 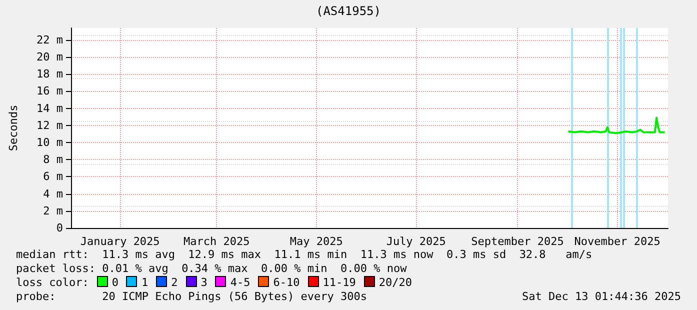 I want to click on y-tick-label: 16 m, so click(x=50, y=91).